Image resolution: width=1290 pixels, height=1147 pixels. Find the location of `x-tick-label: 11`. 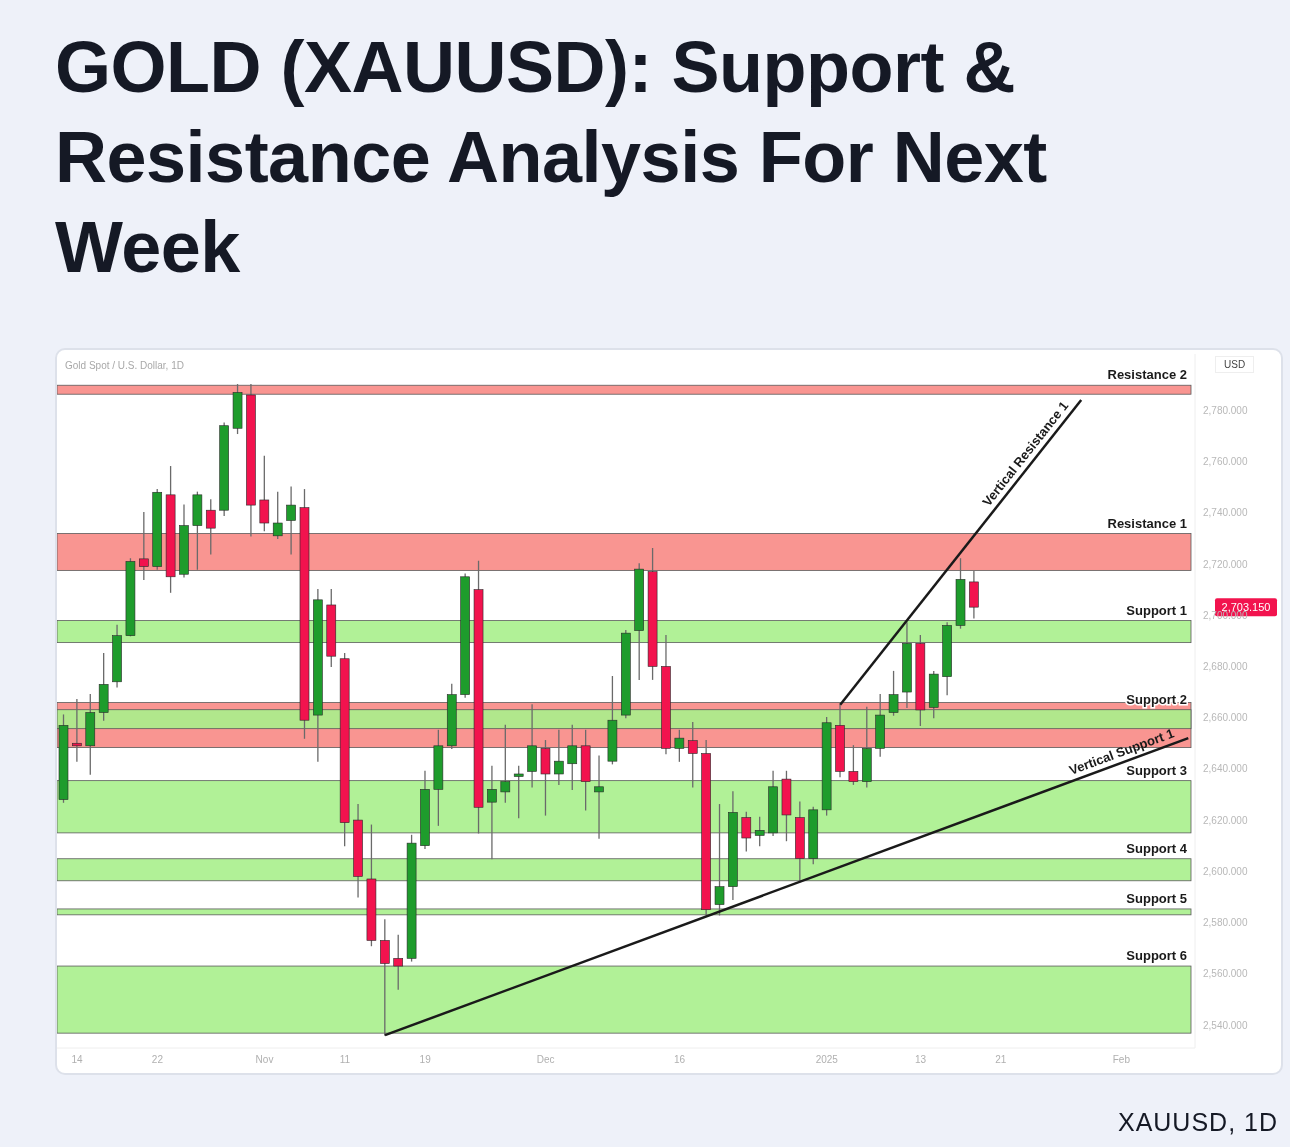

x-tick-label: 11 is located at coordinates (345, 1060).